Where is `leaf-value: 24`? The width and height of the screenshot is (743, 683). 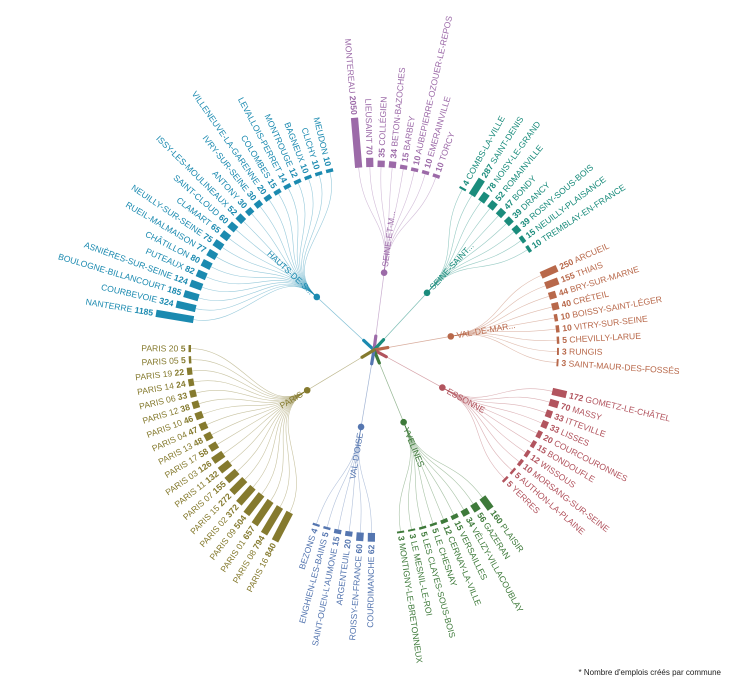
leaf-value: 24 is located at coordinates (180, 384).